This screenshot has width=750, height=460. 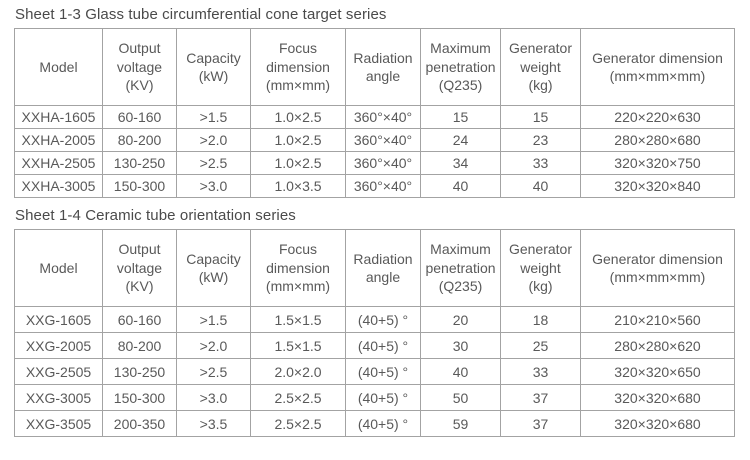 I want to click on table-cell: 320×320×840, so click(x=657, y=186).